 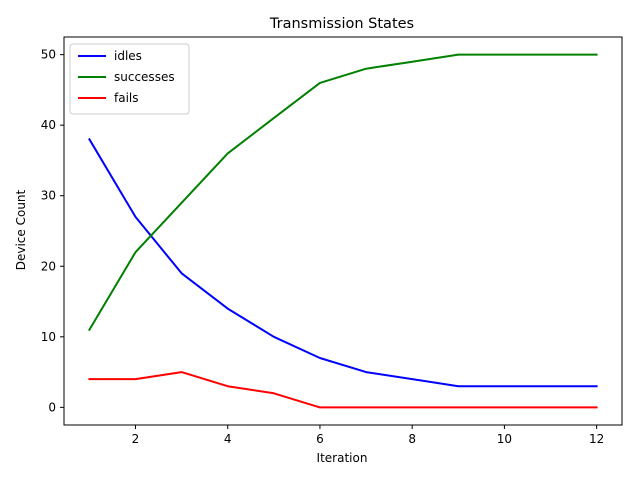 I want to click on y-tick-label: 0, so click(x=52, y=407).